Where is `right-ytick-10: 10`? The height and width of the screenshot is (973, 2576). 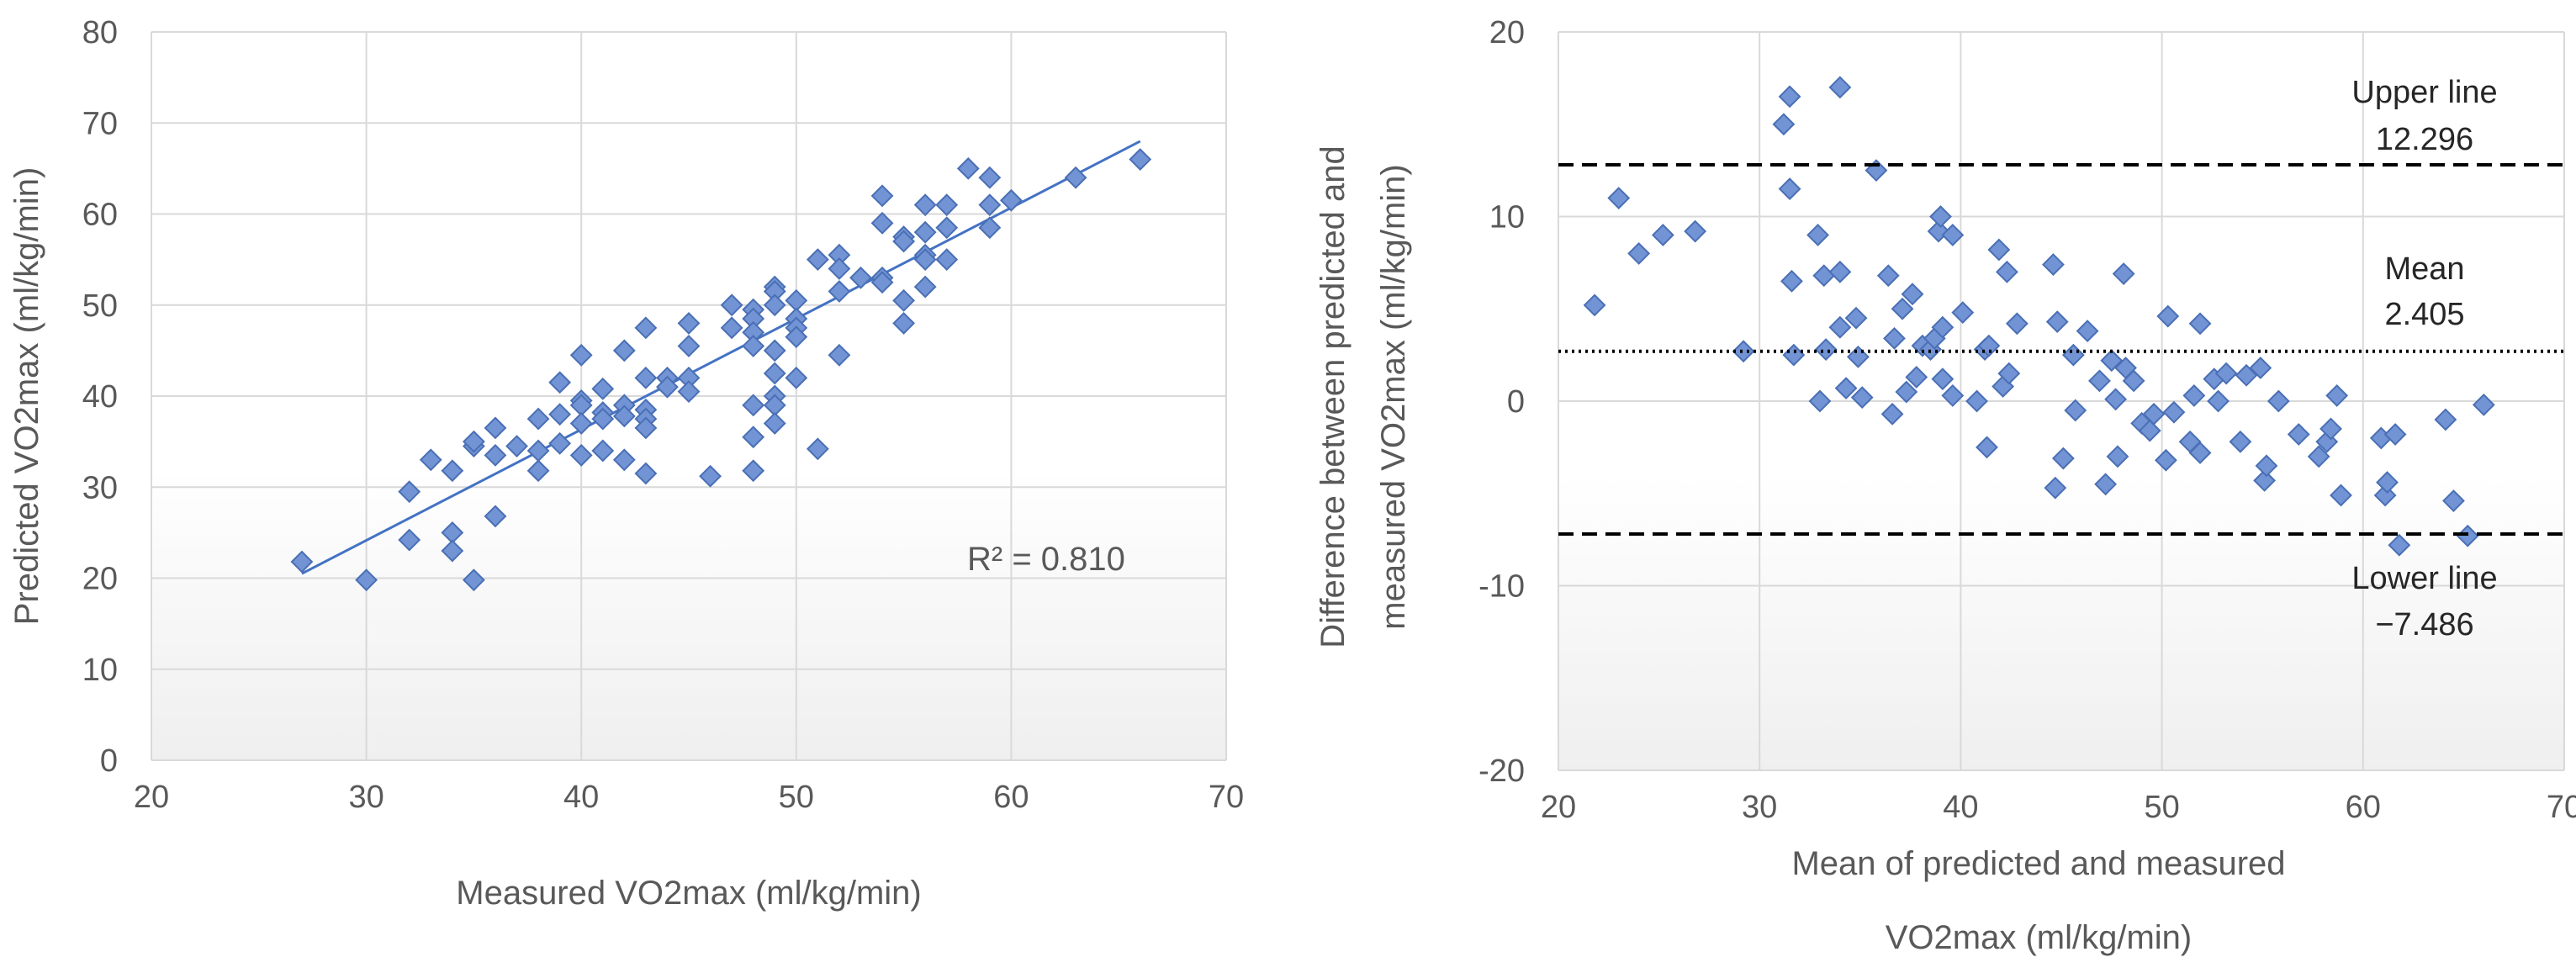 right-ytick-10: 10 is located at coordinates (1507, 217).